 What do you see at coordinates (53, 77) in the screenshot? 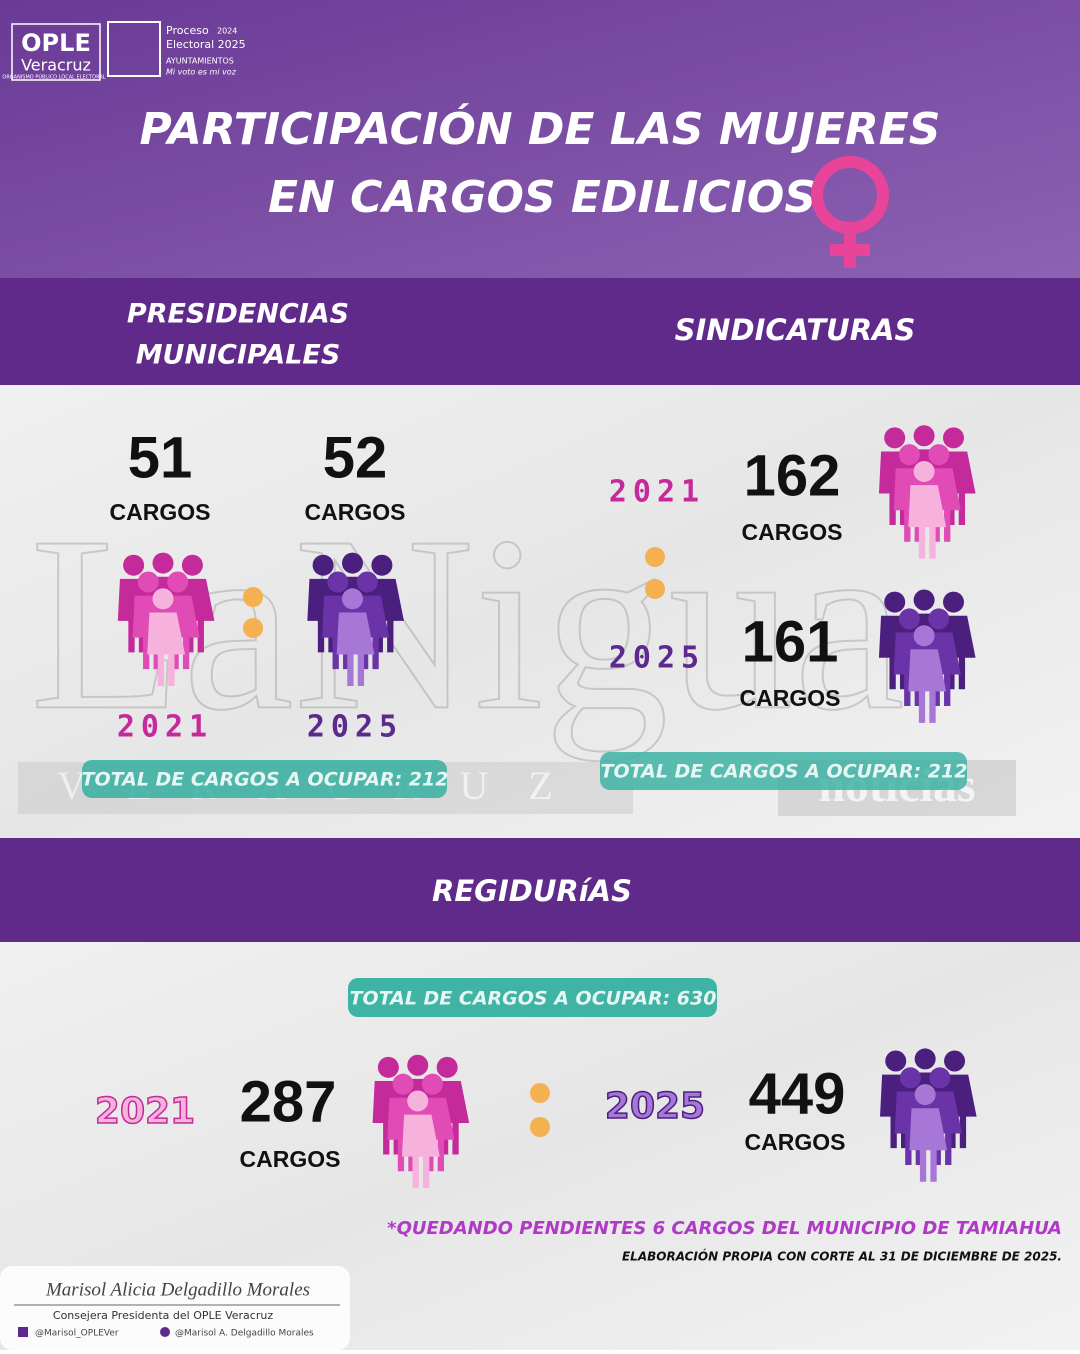
I see `logo-tagline: ORGANISMO PÚBLICO LOCAL ELECTORAL` at bounding box center [53, 77].